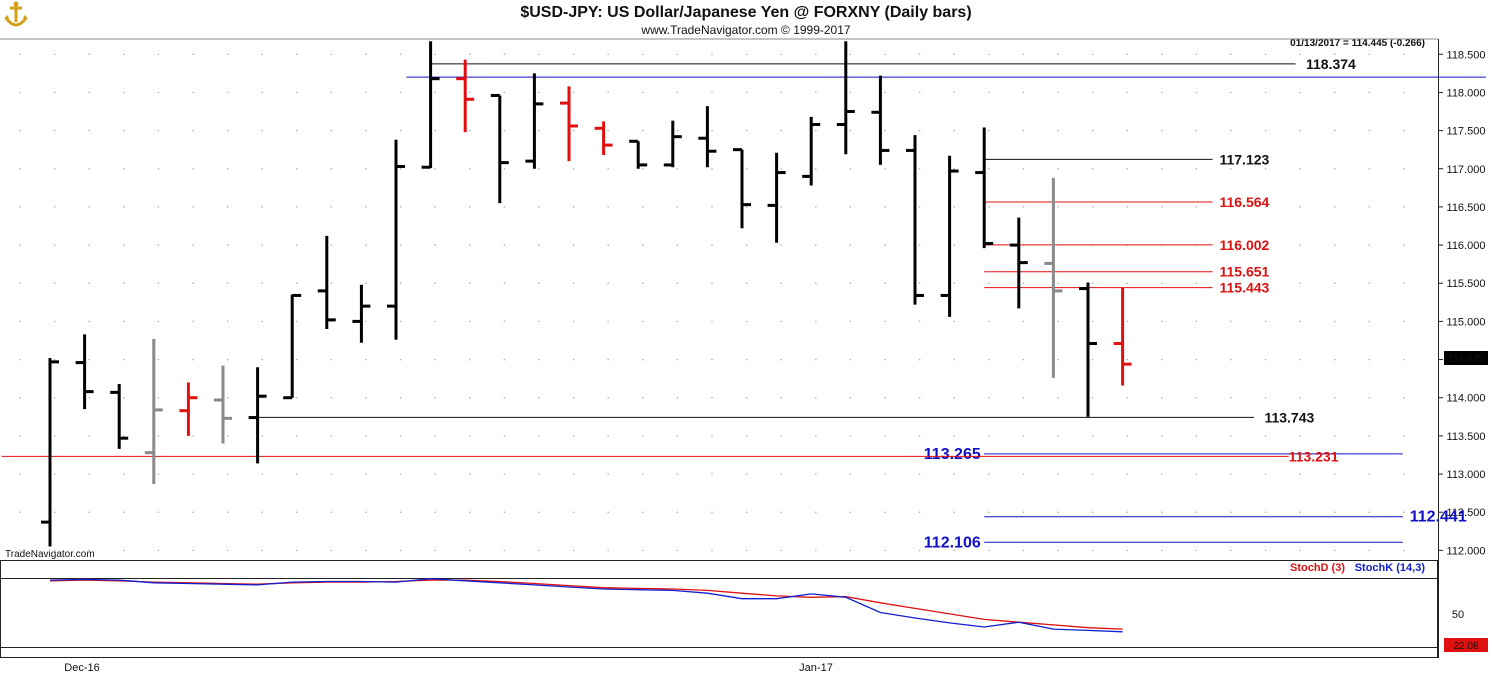 This screenshot has width=1492, height=677. I want to click on level-label: 115.651, so click(1244, 272).